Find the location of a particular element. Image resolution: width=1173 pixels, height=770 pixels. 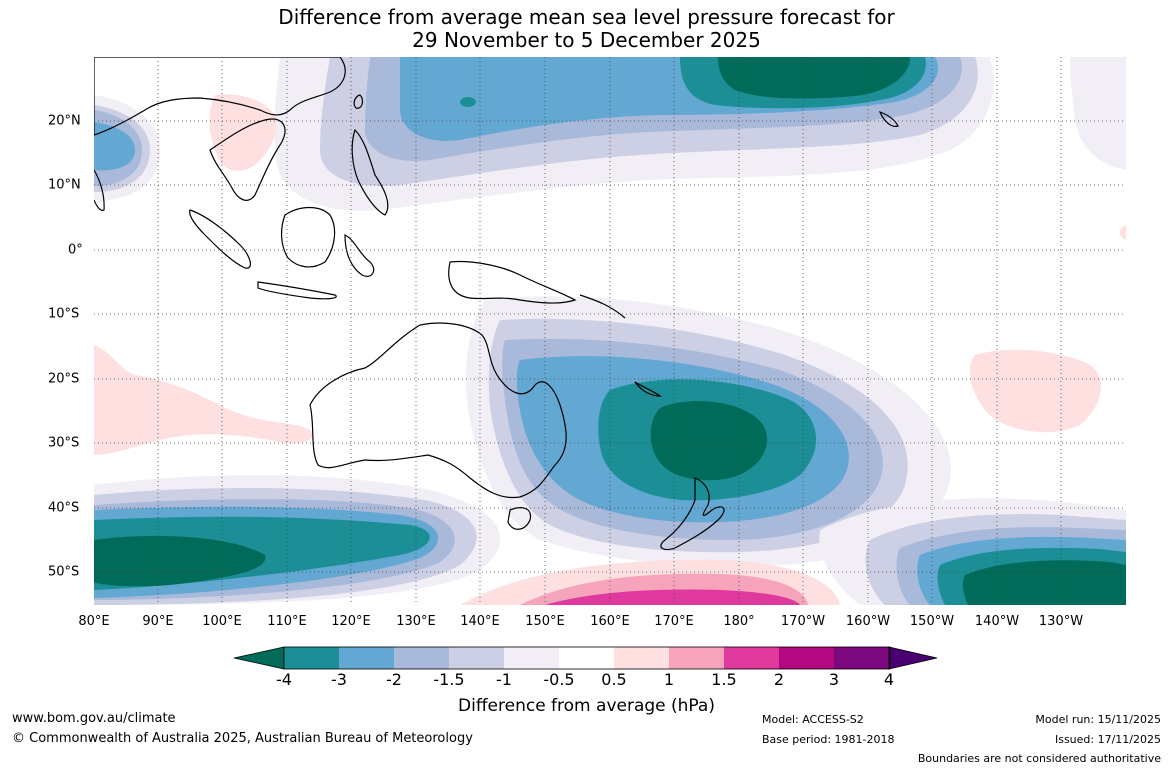

borneo-coastline is located at coordinates (308, 237).